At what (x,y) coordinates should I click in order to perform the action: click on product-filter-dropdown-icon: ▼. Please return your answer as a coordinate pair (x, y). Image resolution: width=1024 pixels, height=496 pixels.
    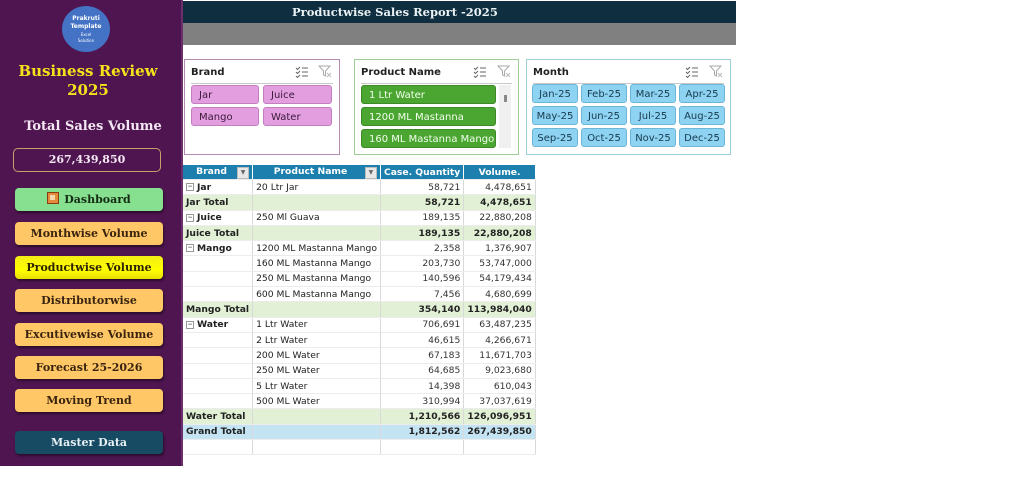
    Looking at the image, I should click on (370, 172).